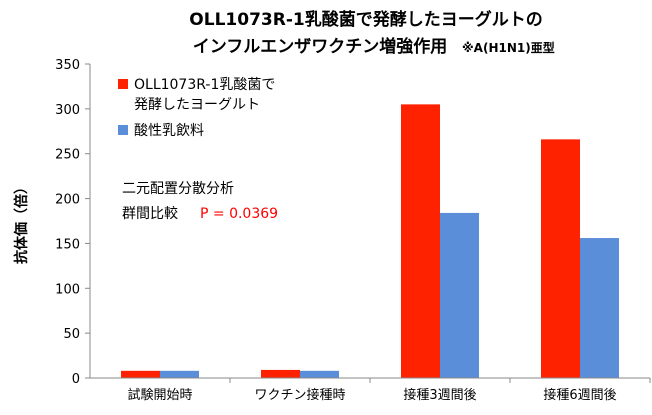  Describe the element at coordinates (420, 241) in the screenshot. I see `bar-series-1-接種3週間後` at that location.